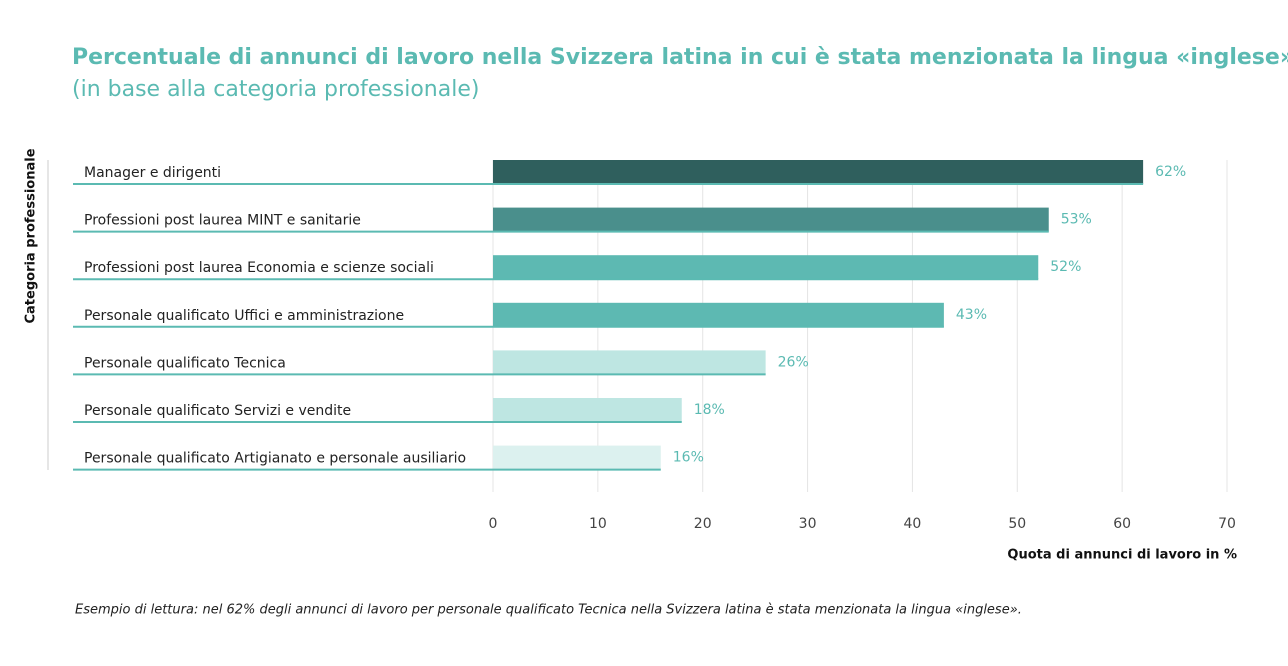 The height and width of the screenshot is (666, 1288). What do you see at coordinates (1065, 267) in the screenshot?
I see `value-label: 52%` at bounding box center [1065, 267].